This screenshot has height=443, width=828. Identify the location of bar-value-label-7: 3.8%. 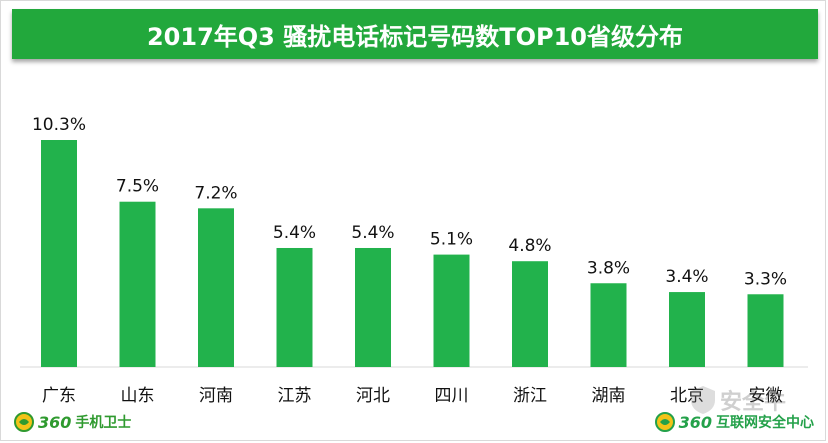
(608, 268).